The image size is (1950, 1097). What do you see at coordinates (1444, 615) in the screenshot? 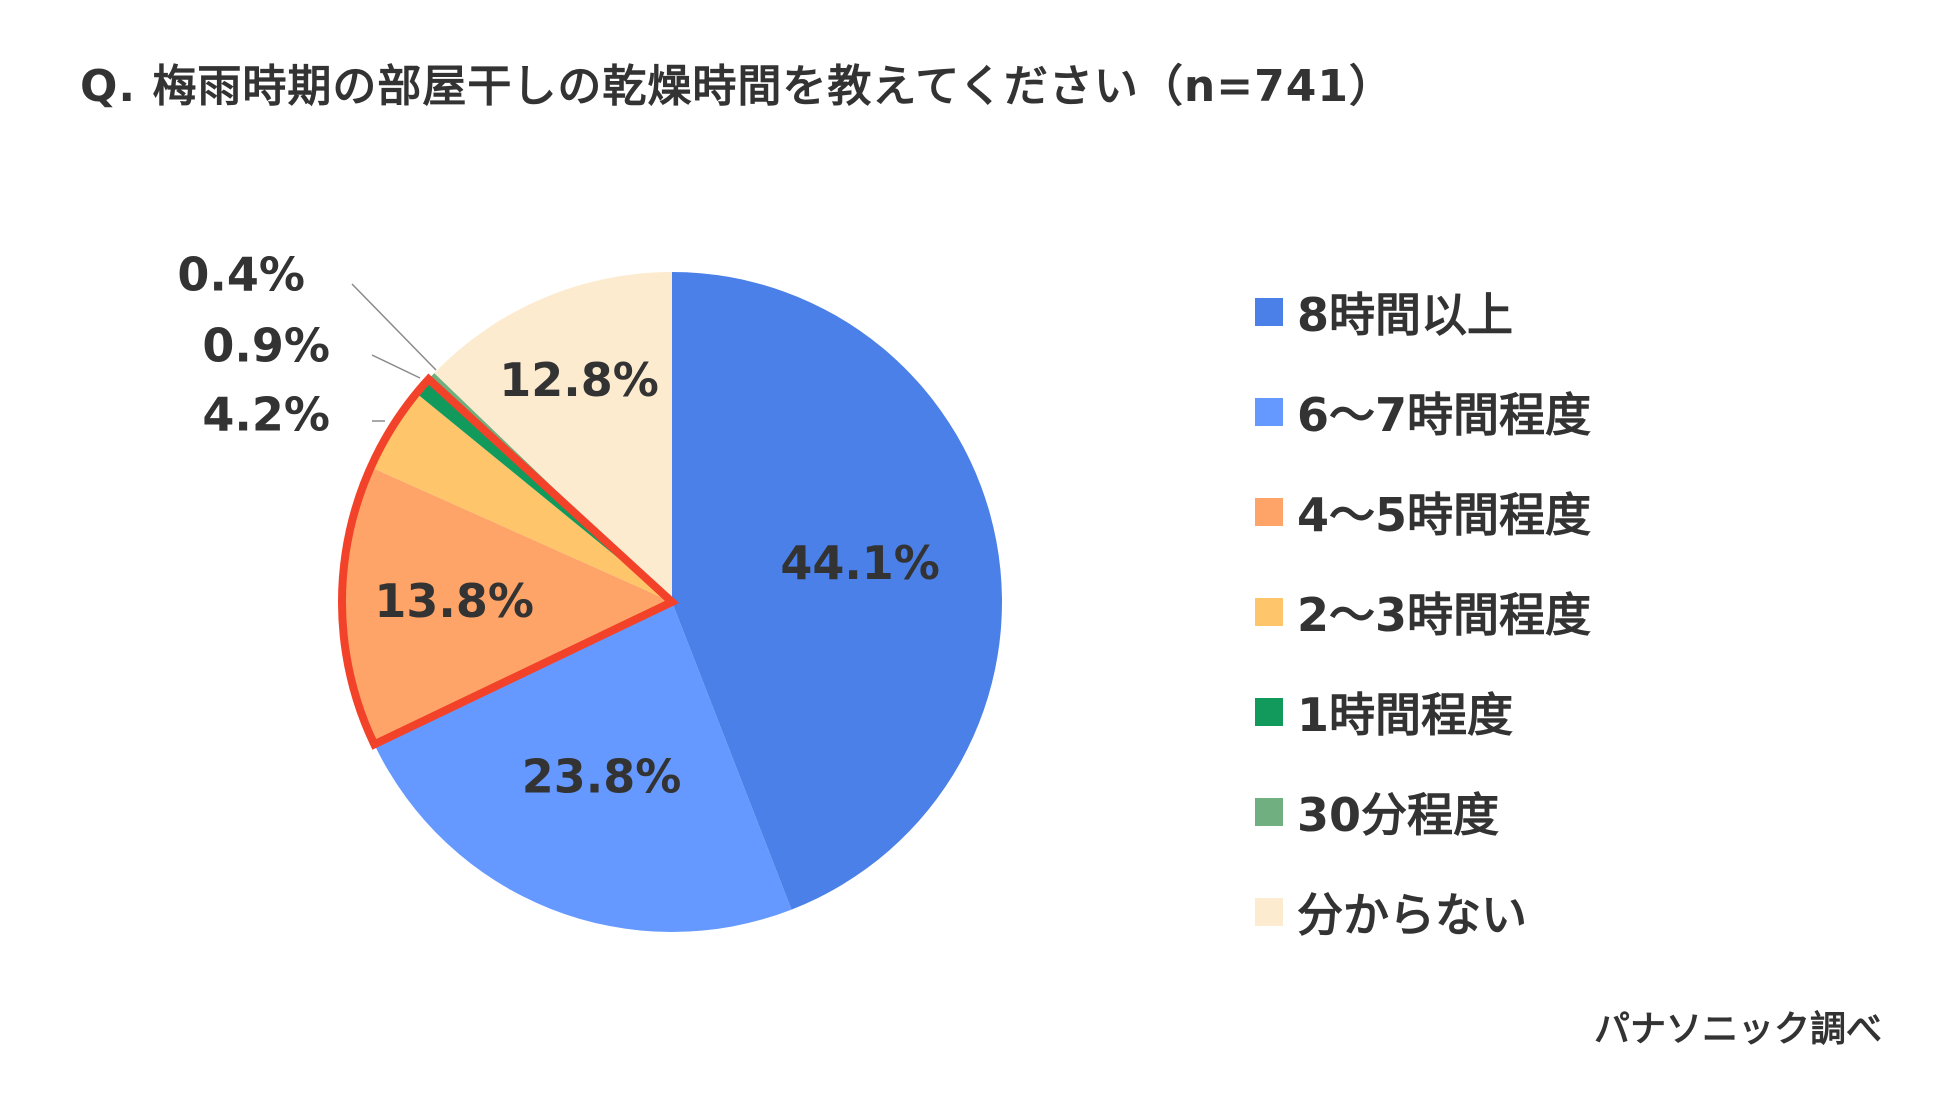
I see `legend-label: 2〜3時間程度` at bounding box center [1444, 615].